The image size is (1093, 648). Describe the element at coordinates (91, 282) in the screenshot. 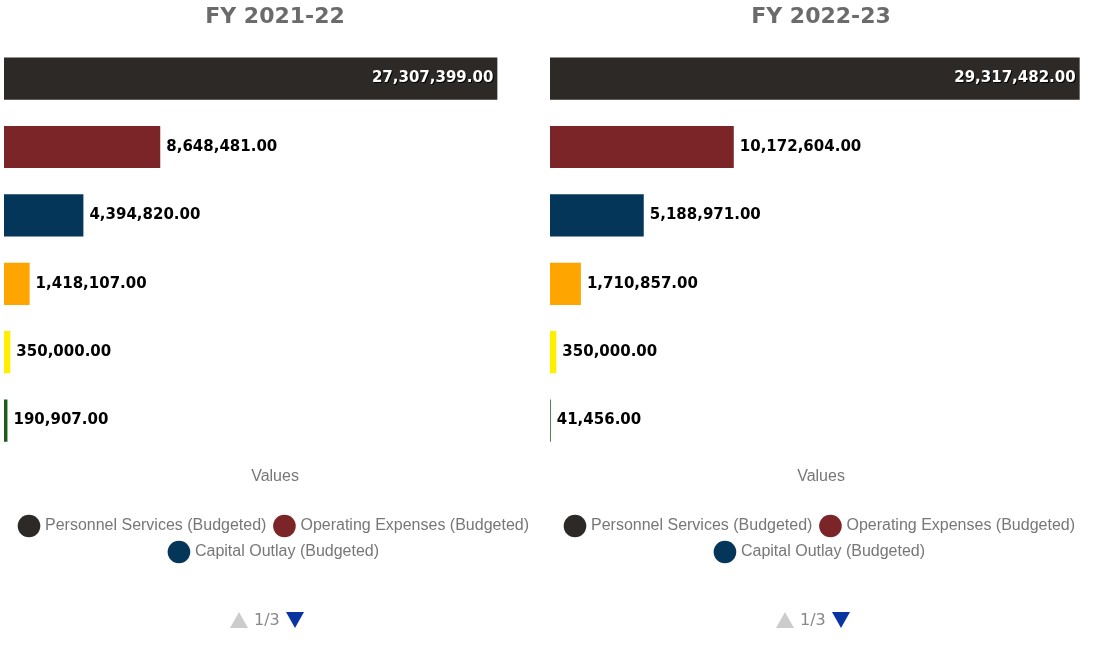

I see `data-label: 1,418,107.00` at that location.